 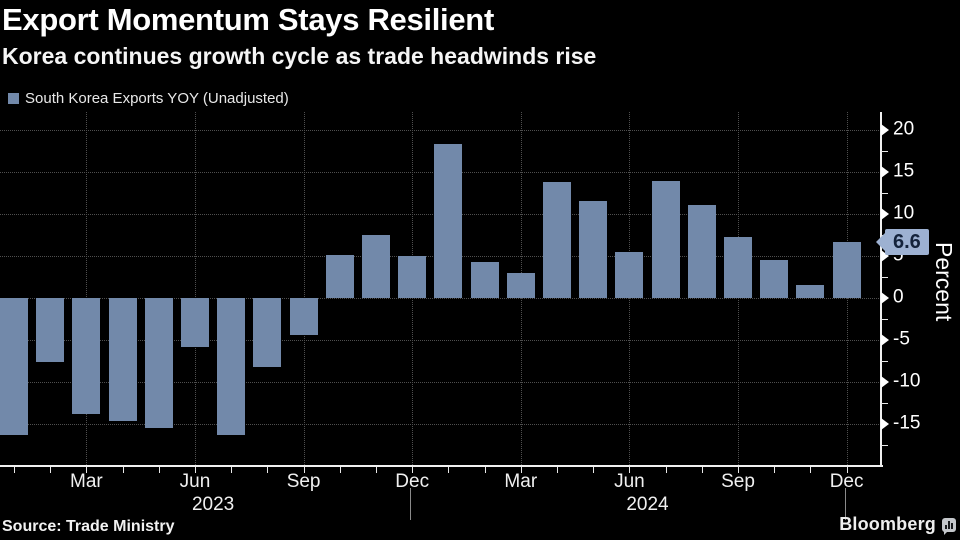 I want to click on y-tick-label: 15, so click(x=904, y=171).